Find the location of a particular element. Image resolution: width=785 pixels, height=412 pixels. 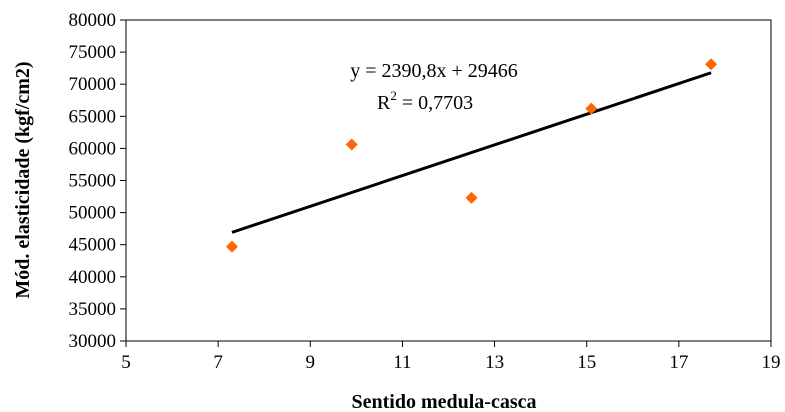

y-tick-label: 65000 is located at coordinates (93, 116).